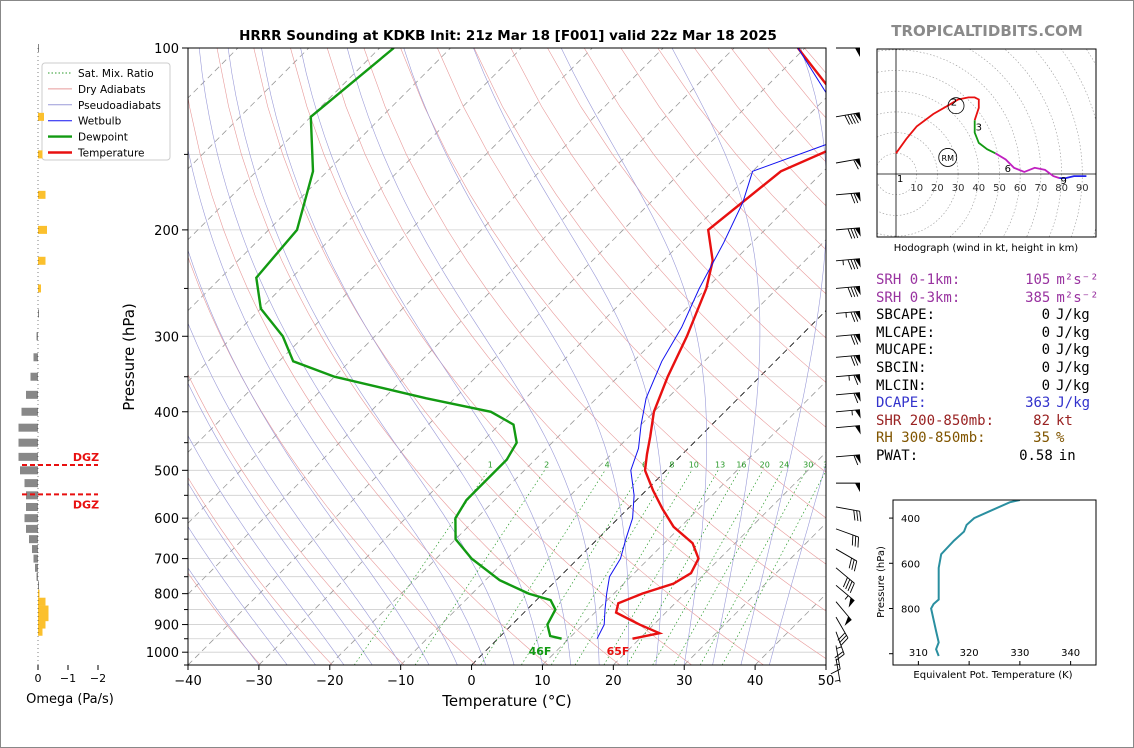 The width and height of the screenshot is (1134, 748). I want to click on surface-temperature-label: 65F, so click(618, 651).